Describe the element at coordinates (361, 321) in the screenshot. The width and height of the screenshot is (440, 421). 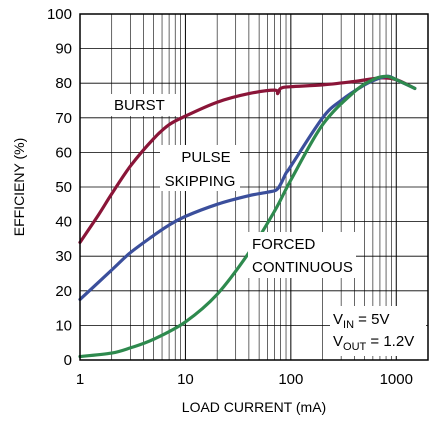
I see `vin-condition: VIN = 5V` at that location.